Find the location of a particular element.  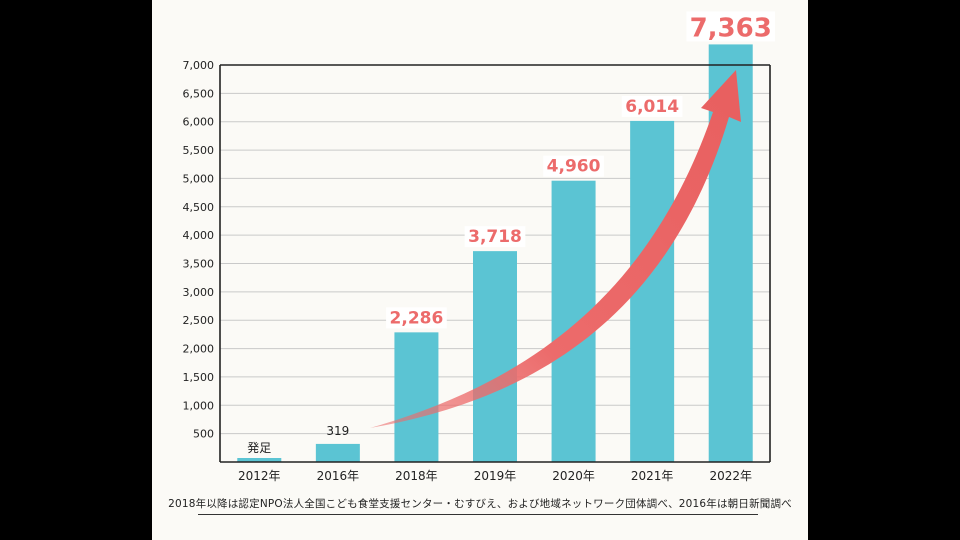

footnote-rule is located at coordinates (478, 514).